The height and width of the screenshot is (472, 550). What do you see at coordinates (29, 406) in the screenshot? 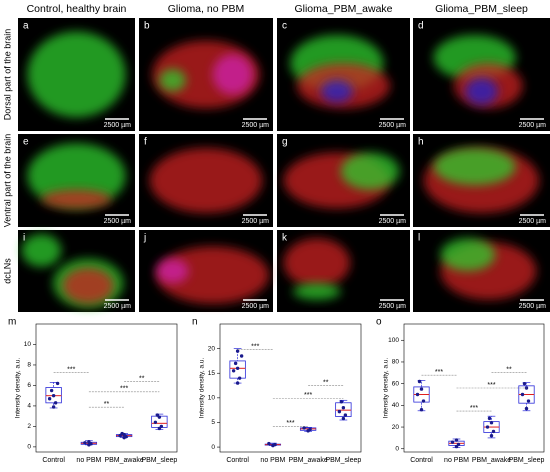
I see `y-tick-label: 4` at bounding box center [29, 406].